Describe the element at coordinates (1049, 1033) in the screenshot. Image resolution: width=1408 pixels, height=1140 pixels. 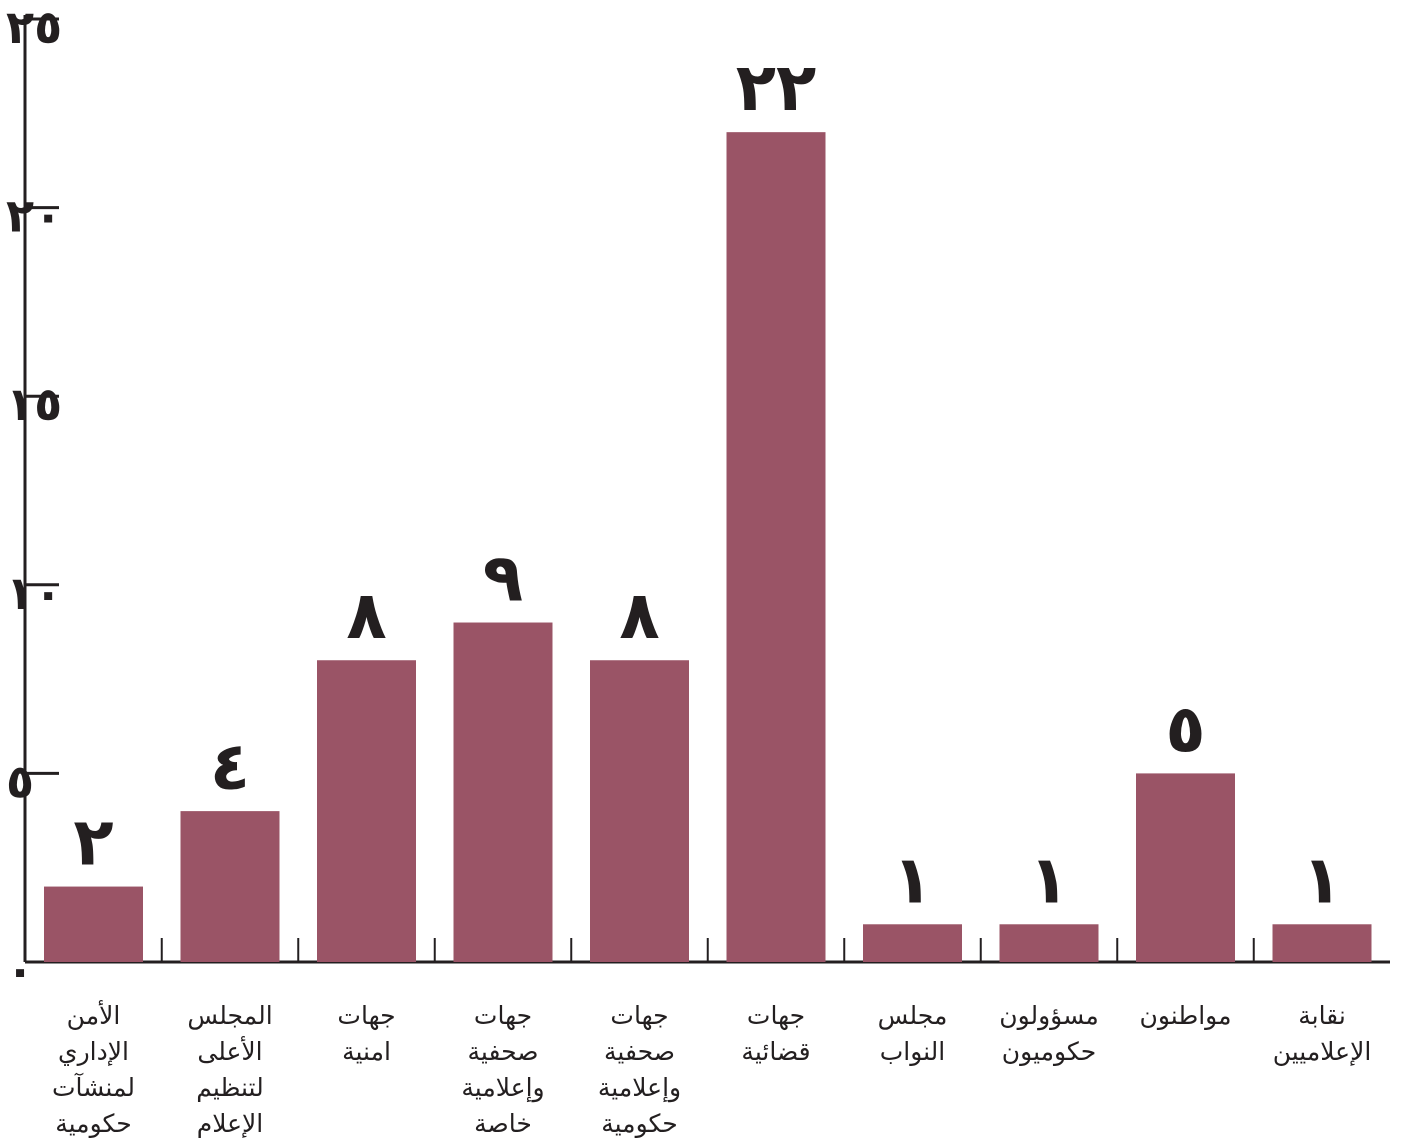
I see `x-tick-label: مسؤولون حكوميون` at that location.